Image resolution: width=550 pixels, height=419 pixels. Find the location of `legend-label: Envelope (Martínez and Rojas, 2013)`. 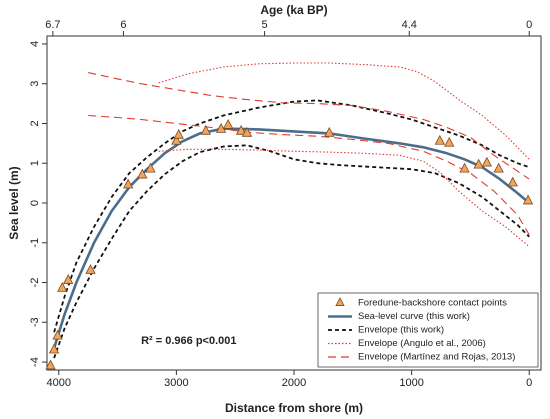

legend-label: Envelope (Martínez and Rojas, 2013) is located at coordinates (436, 357).